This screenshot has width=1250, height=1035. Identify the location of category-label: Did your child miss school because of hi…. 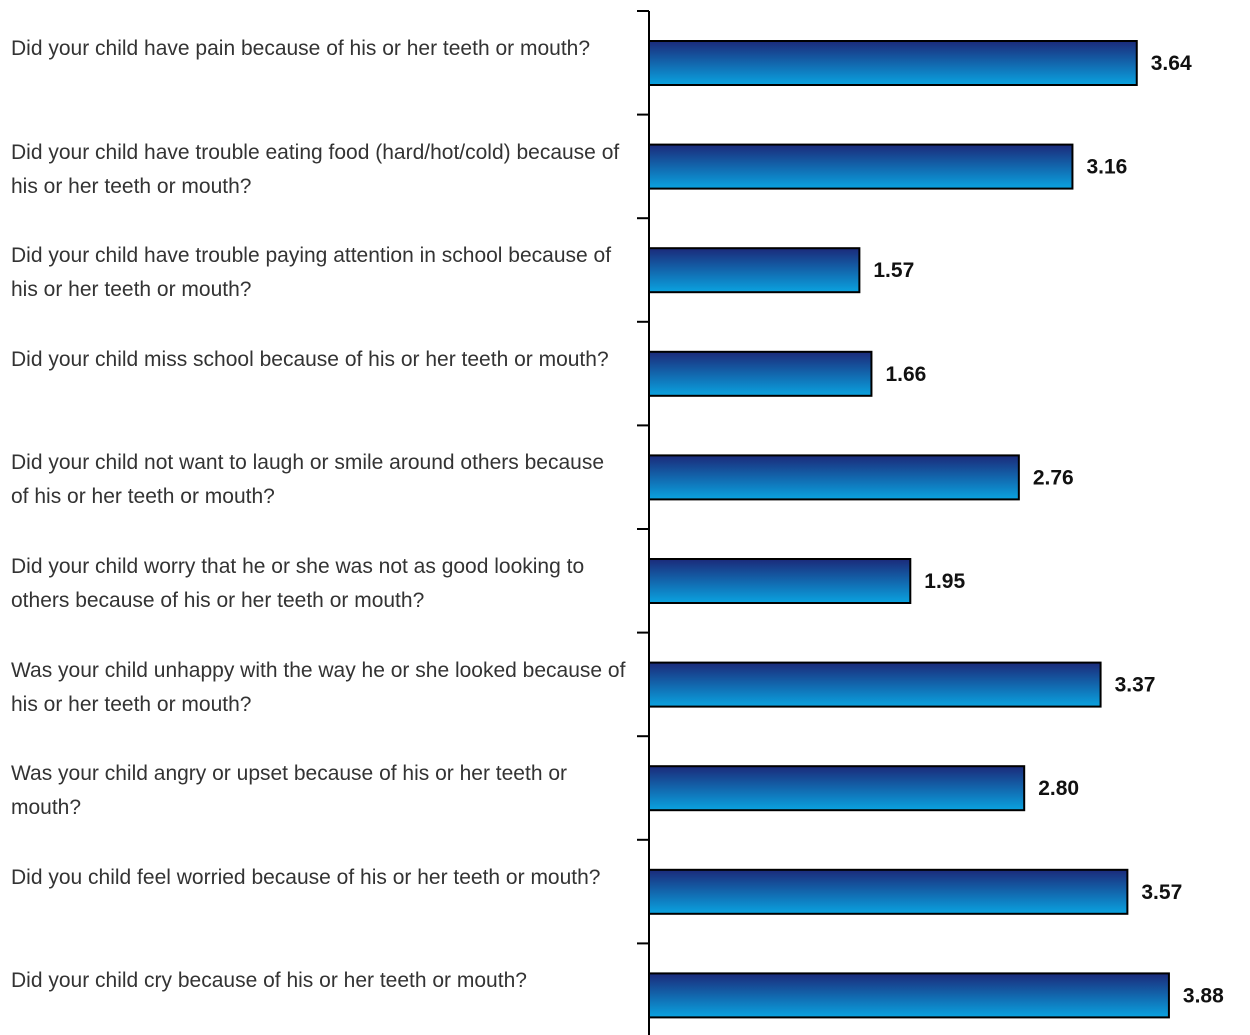
(310, 359).